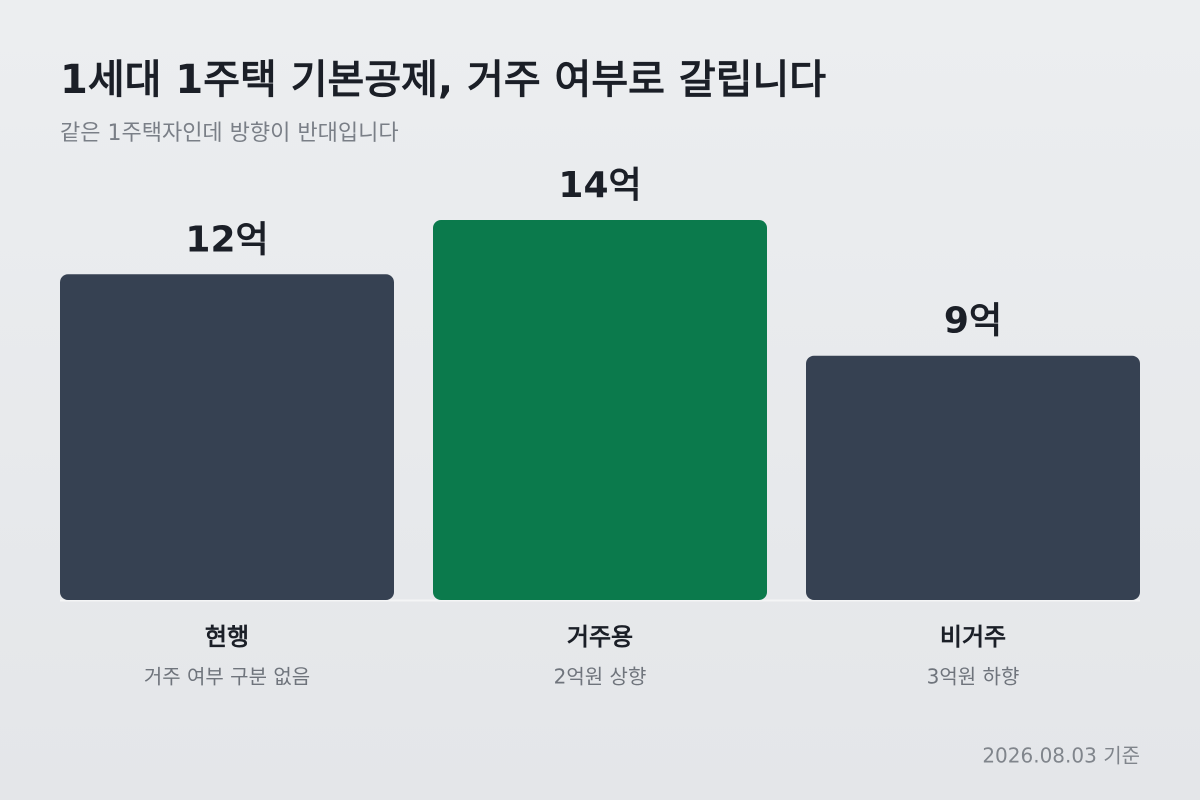 This screenshot has width=1200, height=800. Describe the element at coordinates (600, 677) in the screenshot. I see `category-note: 2억원 상향` at that location.